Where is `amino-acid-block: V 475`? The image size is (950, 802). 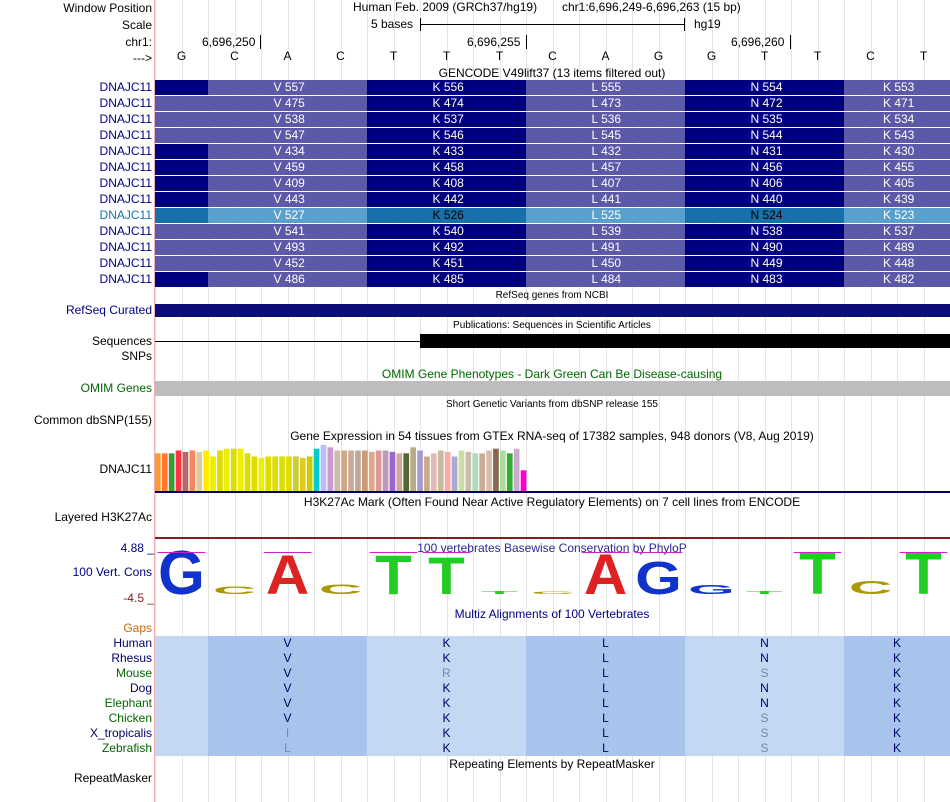
amino-acid-block: V 475 is located at coordinates (287, 103).